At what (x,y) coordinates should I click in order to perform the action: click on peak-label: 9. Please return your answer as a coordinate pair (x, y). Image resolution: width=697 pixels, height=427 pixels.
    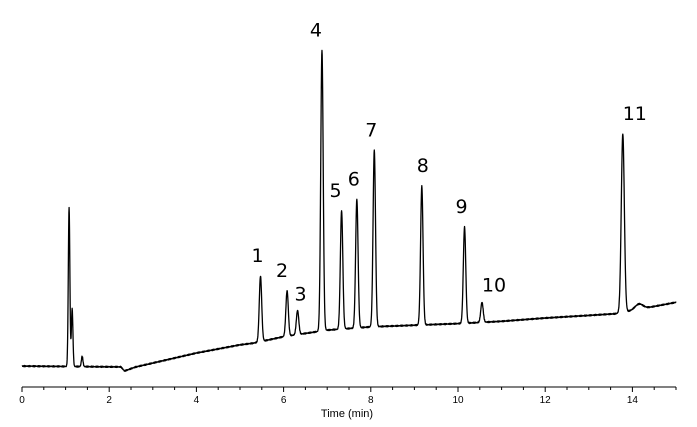
    Looking at the image, I should click on (461, 207).